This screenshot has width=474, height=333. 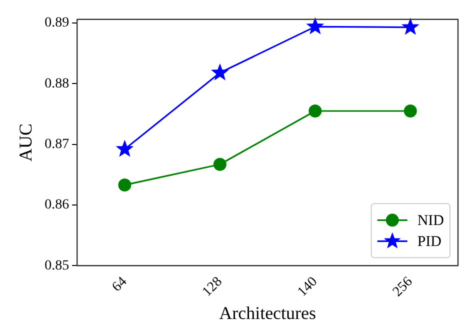 I want to click on legend-label: NID, so click(x=430, y=221).